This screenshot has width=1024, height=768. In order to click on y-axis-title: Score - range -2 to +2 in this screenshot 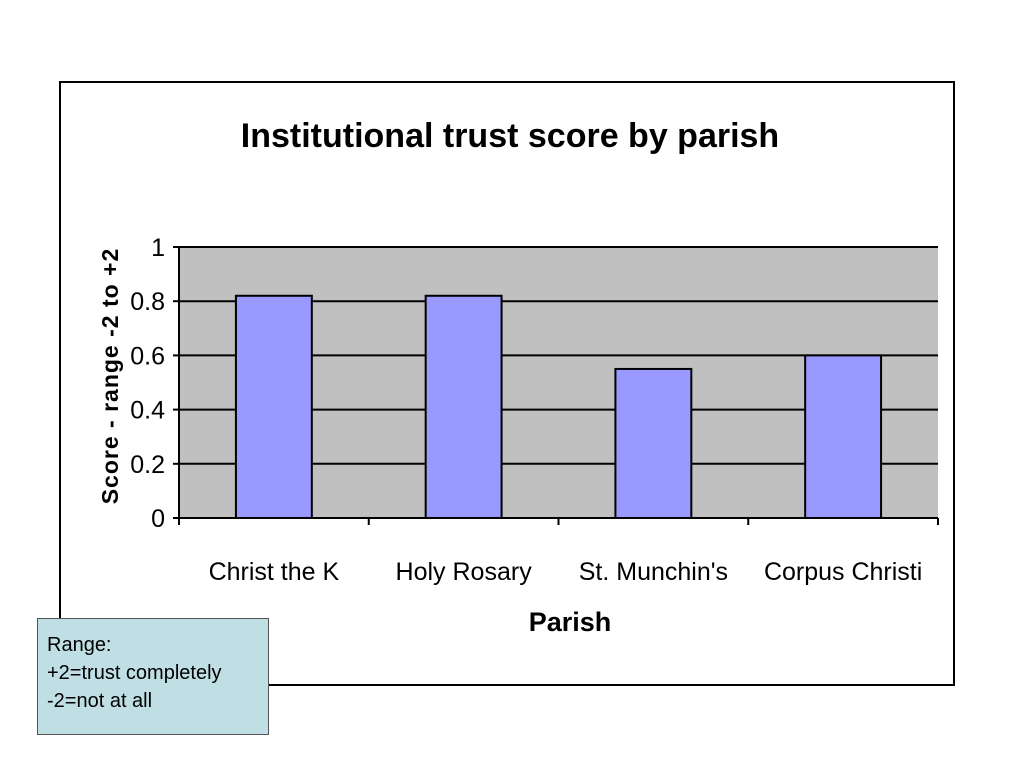, I will do `click(110, 376)`.